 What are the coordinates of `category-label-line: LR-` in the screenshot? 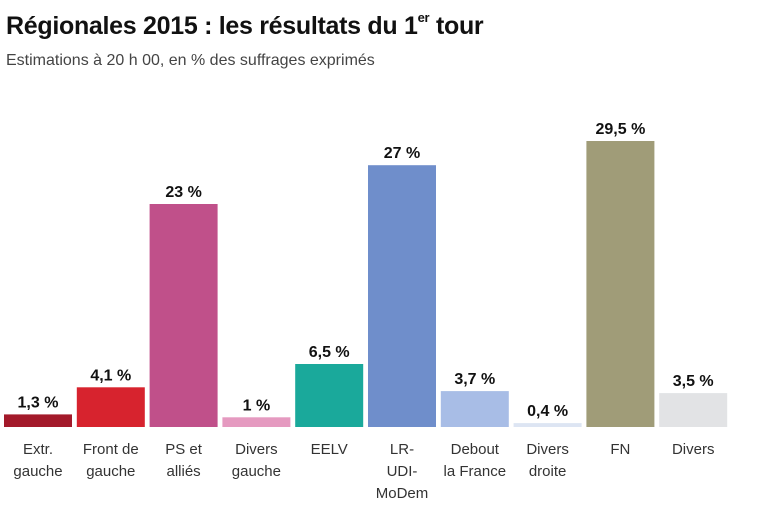 It's located at (402, 449).